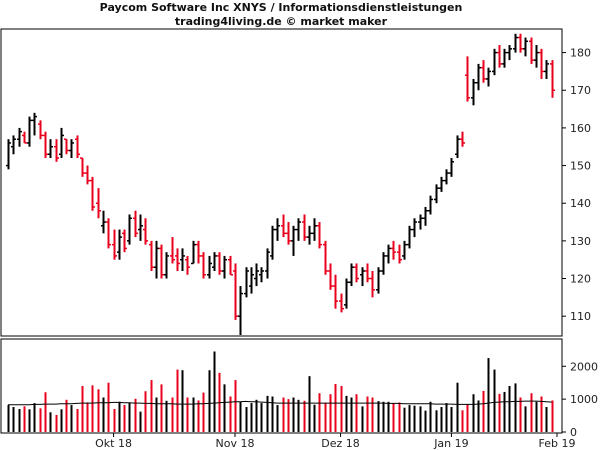 This screenshot has width=600, height=450. I want to click on x-tick-label: Jan 19, so click(450, 443).